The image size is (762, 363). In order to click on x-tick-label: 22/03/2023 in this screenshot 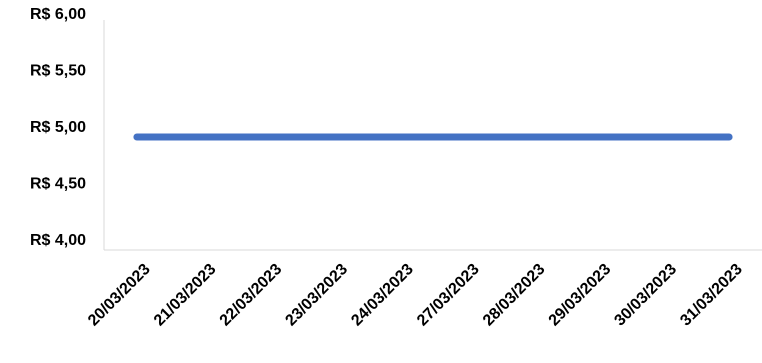, I will do `click(251, 295)`.